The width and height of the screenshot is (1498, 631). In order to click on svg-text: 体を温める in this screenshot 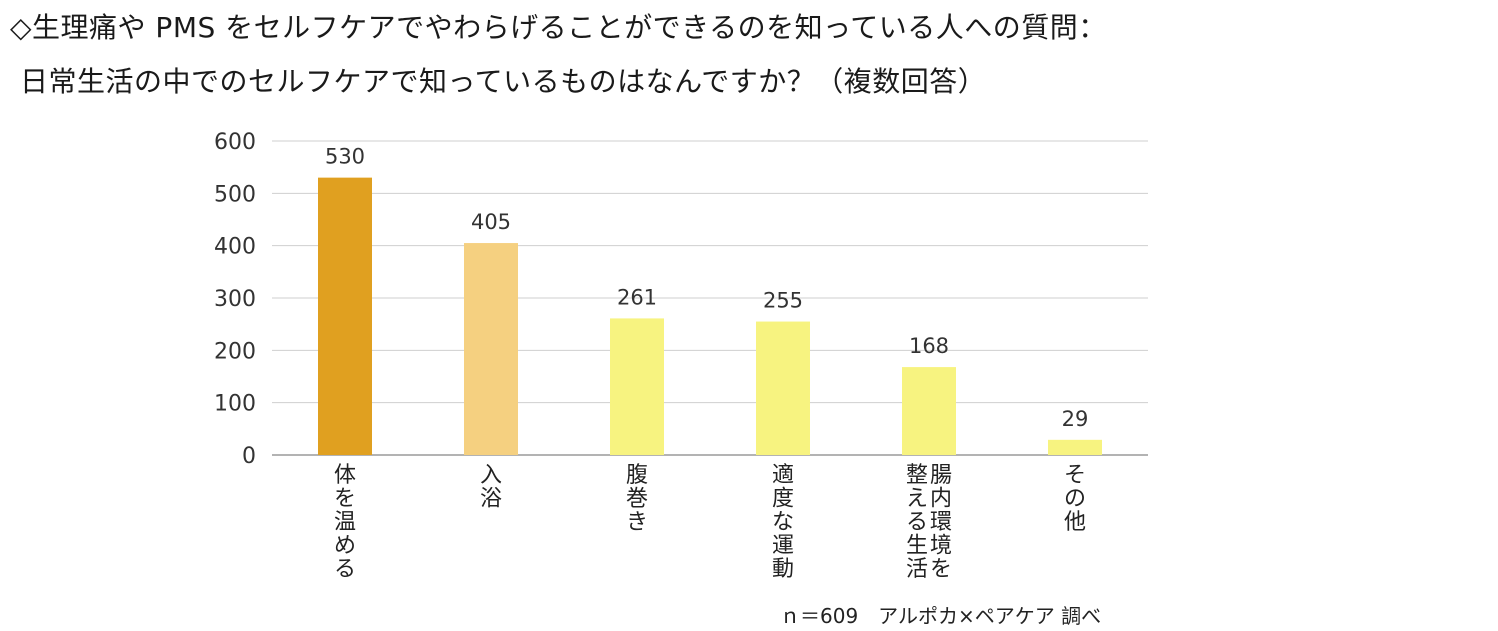, I will do `click(345, 522)`.